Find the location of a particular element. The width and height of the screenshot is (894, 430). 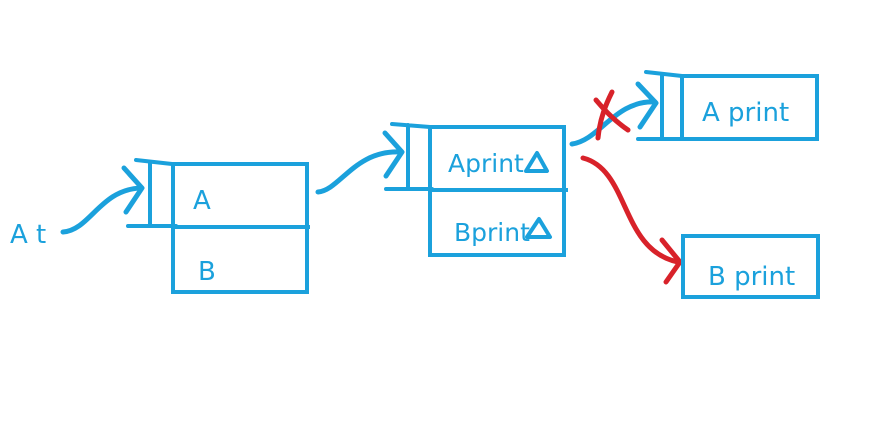

object-c-label: A print is located at coordinates (745, 113).